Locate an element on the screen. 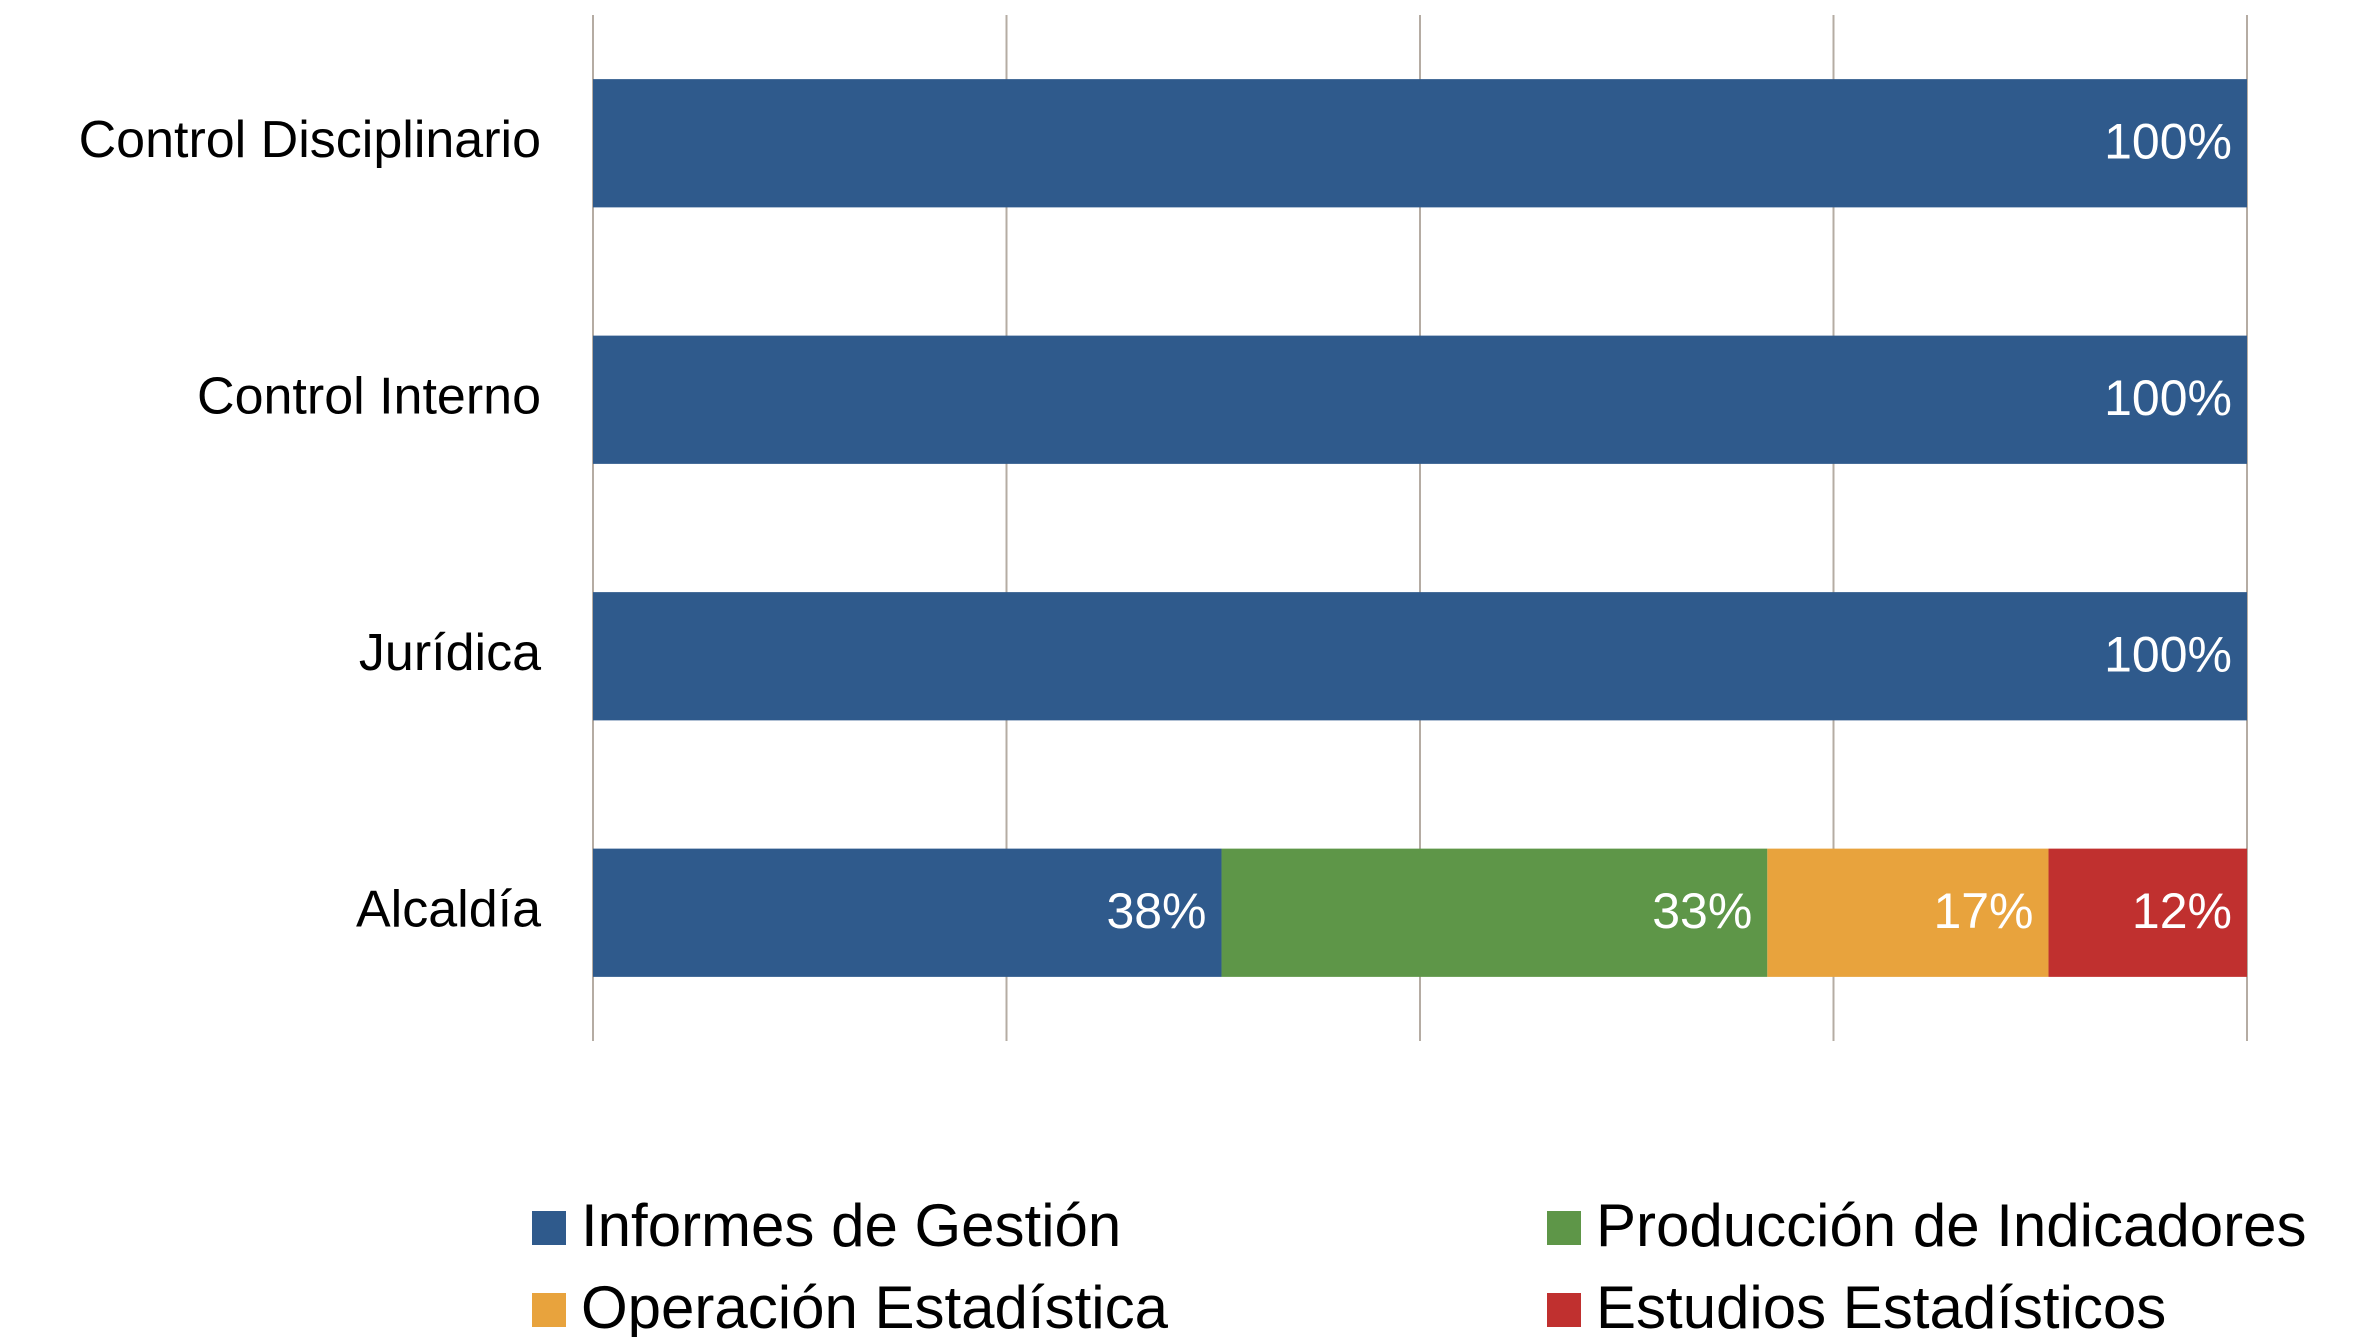 The width and height of the screenshot is (2372, 1342). y-tick-label: Alcaldía is located at coordinates (448, 909).